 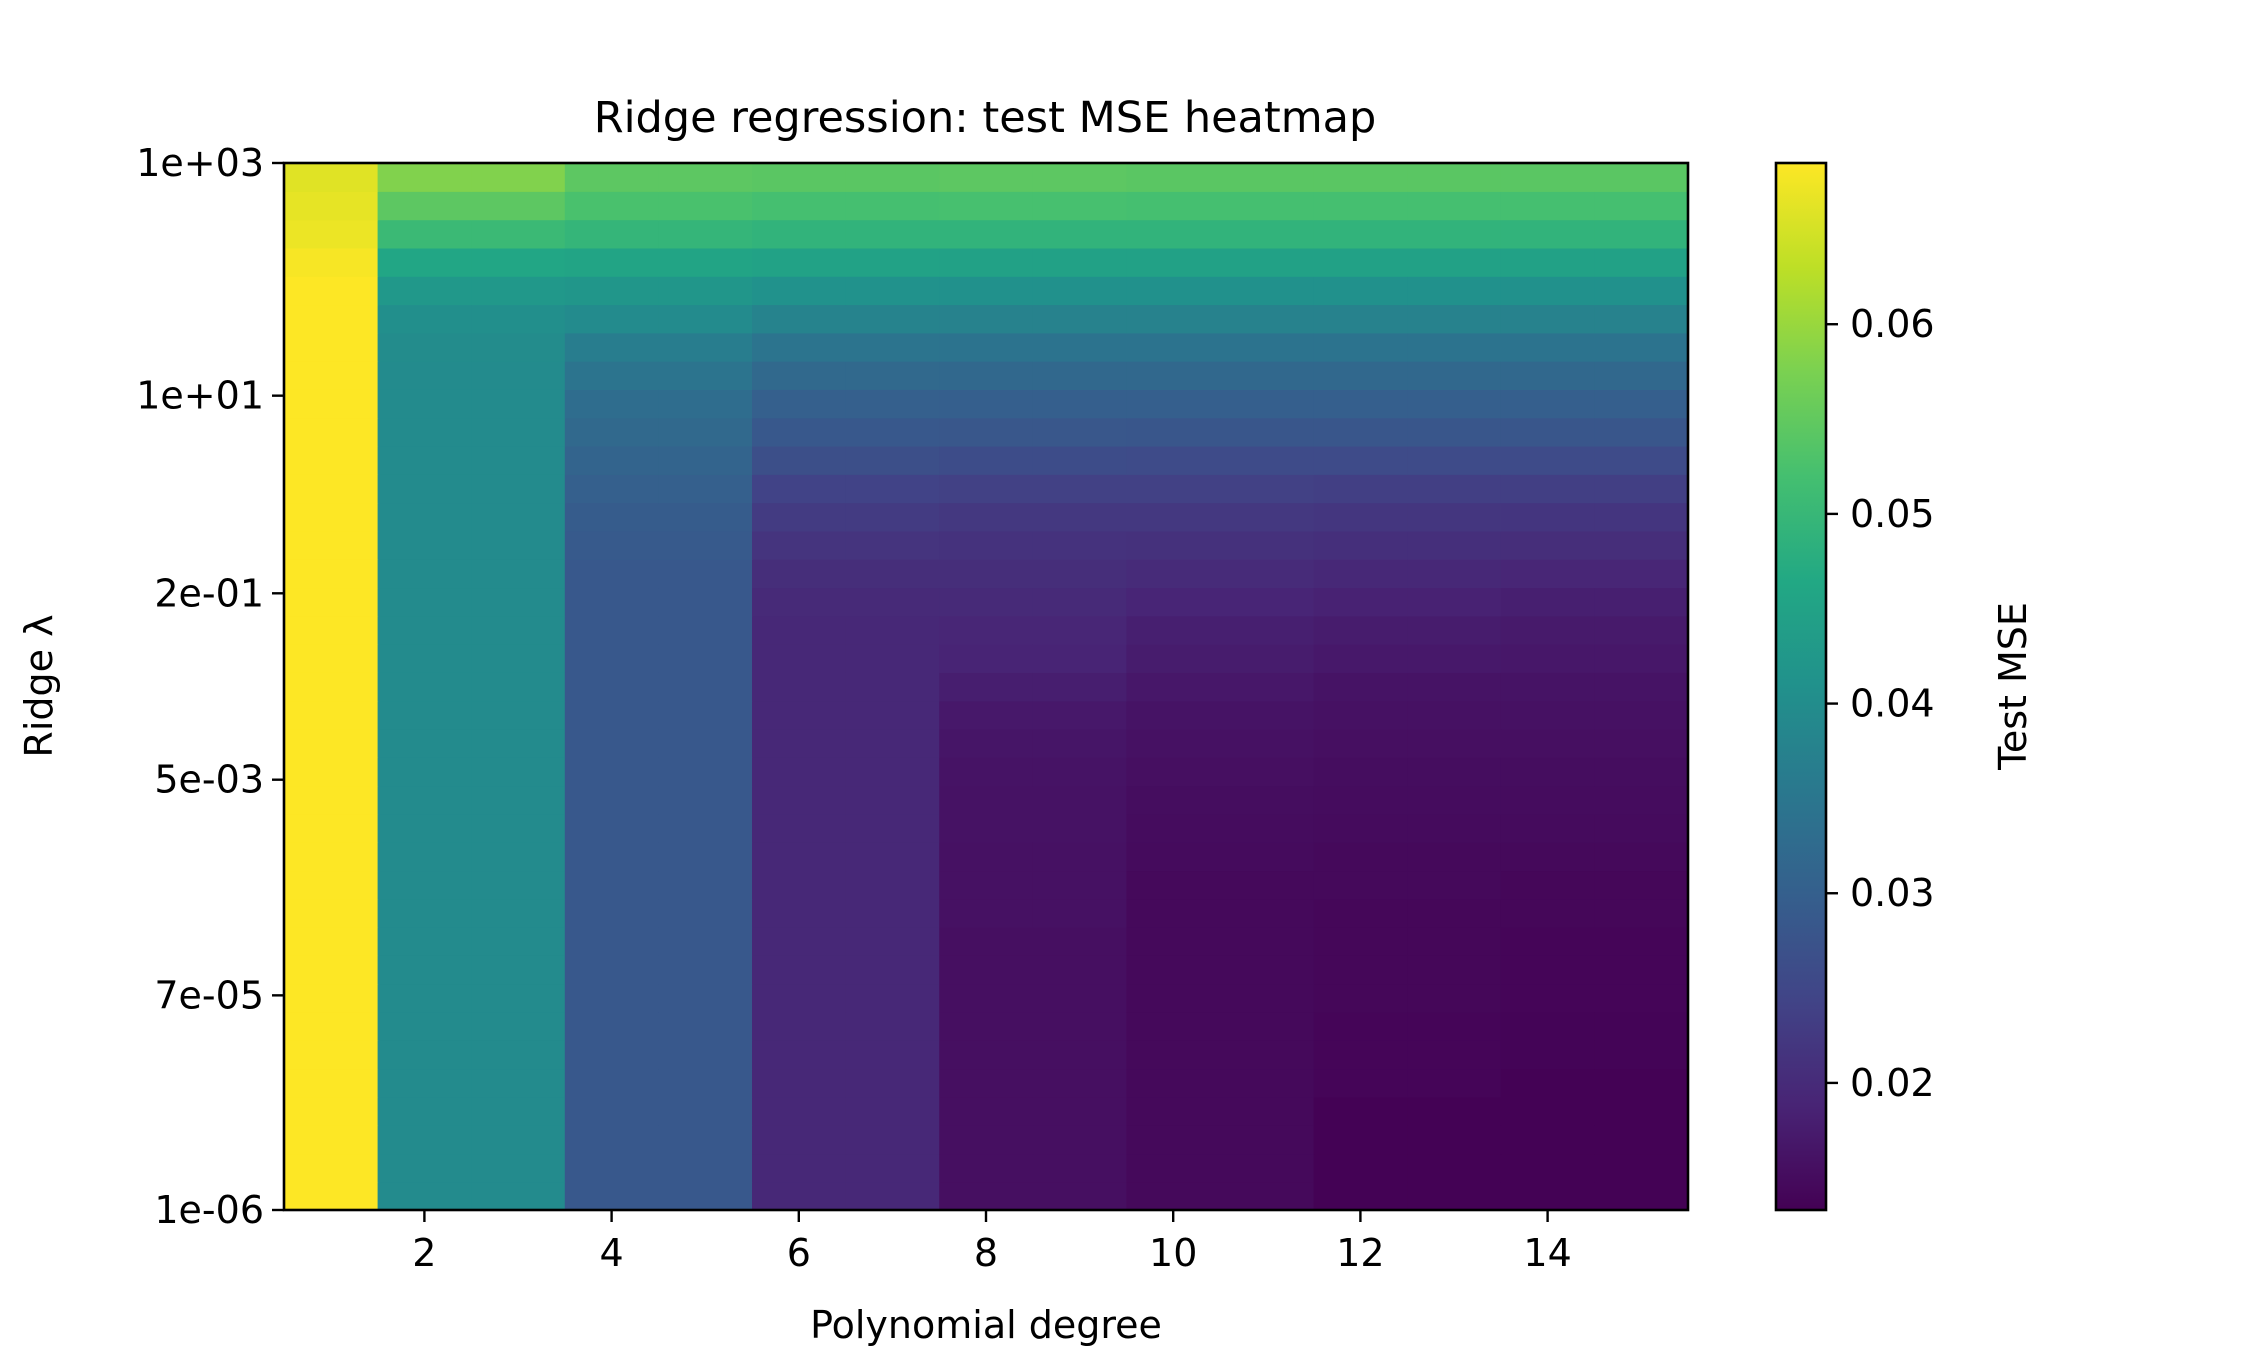 What do you see at coordinates (1547, 1253) in the screenshot?
I see `x-tick-label: 14` at bounding box center [1547, 1253].